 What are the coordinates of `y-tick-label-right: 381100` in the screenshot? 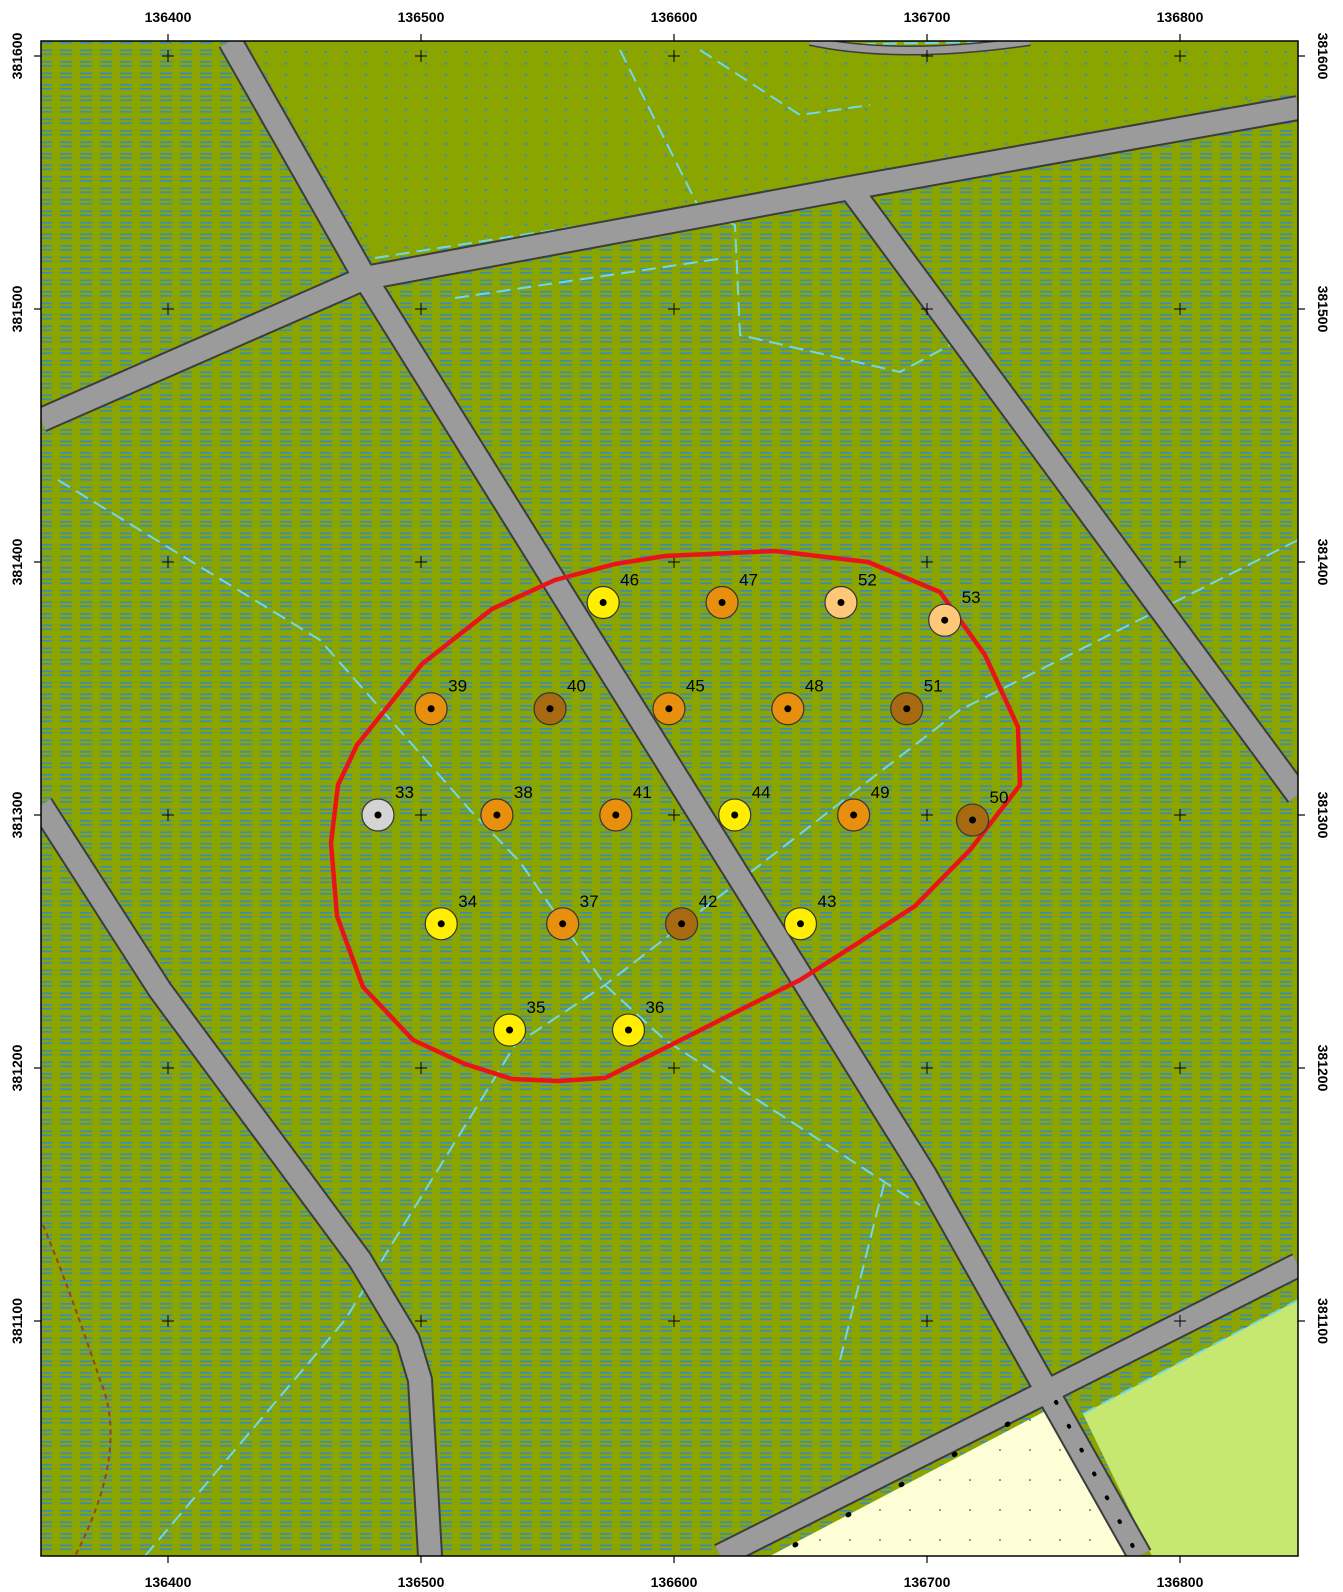 It's located at (1323, 1321).